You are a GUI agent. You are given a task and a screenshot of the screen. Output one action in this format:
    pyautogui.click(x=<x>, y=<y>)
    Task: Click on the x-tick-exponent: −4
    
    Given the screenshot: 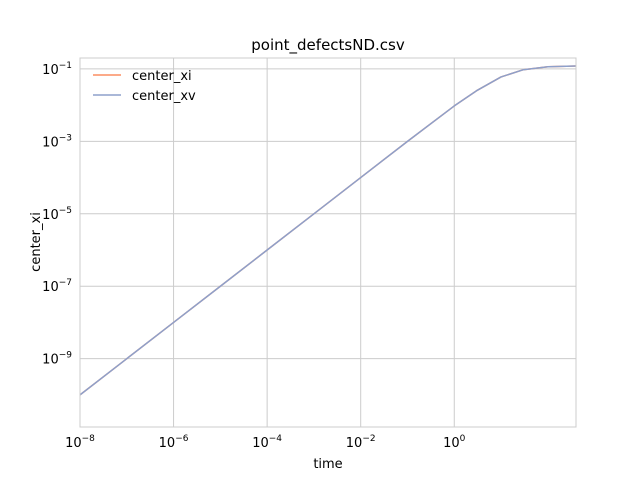 What is the action you would take?
    pyautogui.click(x=276, y=439)
    